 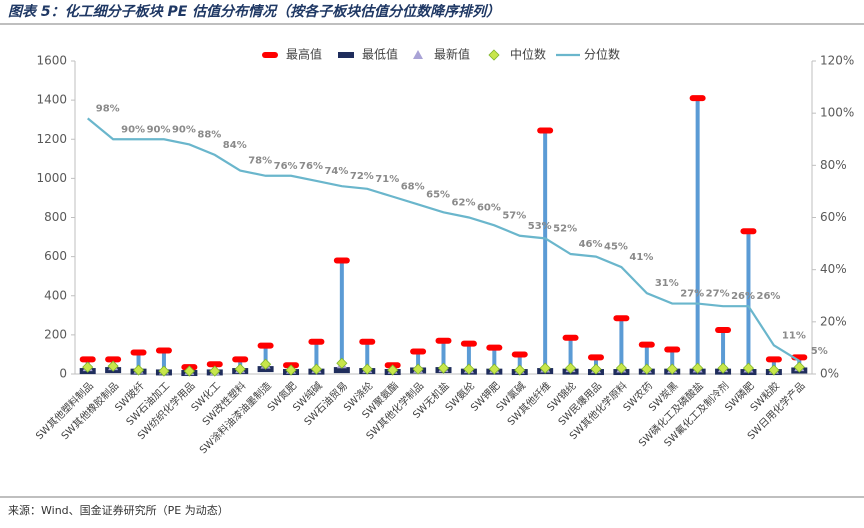 I want to click on y2-tick-label: 60%, so click(x=833, y=217).